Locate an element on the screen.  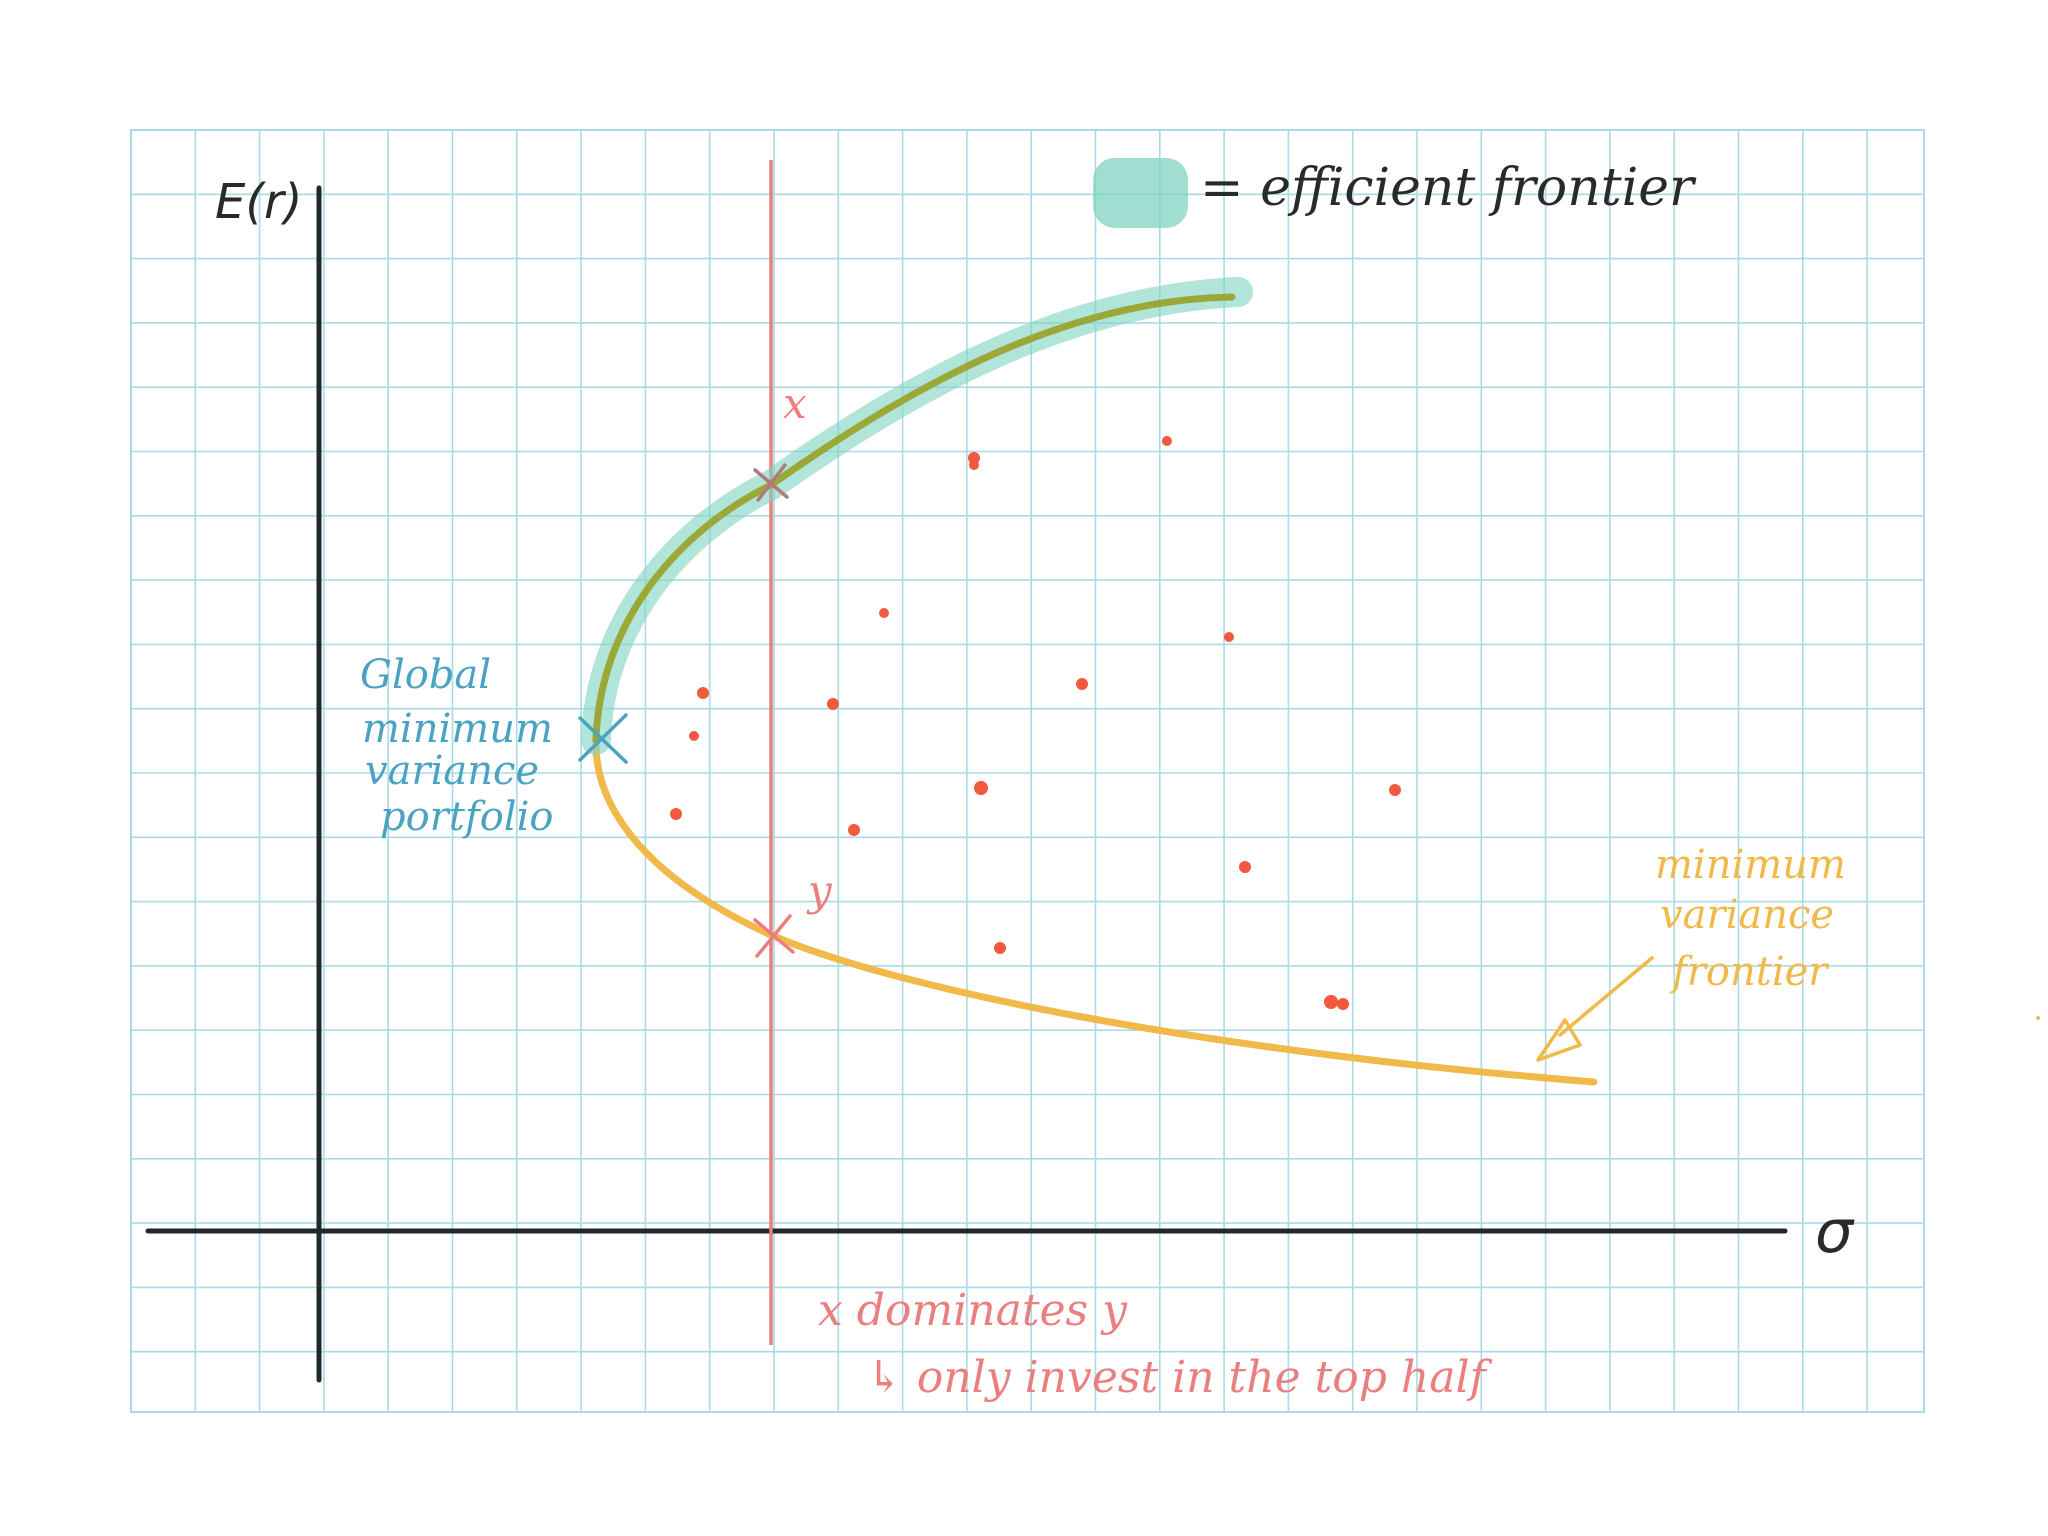
dominance-note-line-2: ↳ only invest in the top half is located at coordinates (1179, 1377).